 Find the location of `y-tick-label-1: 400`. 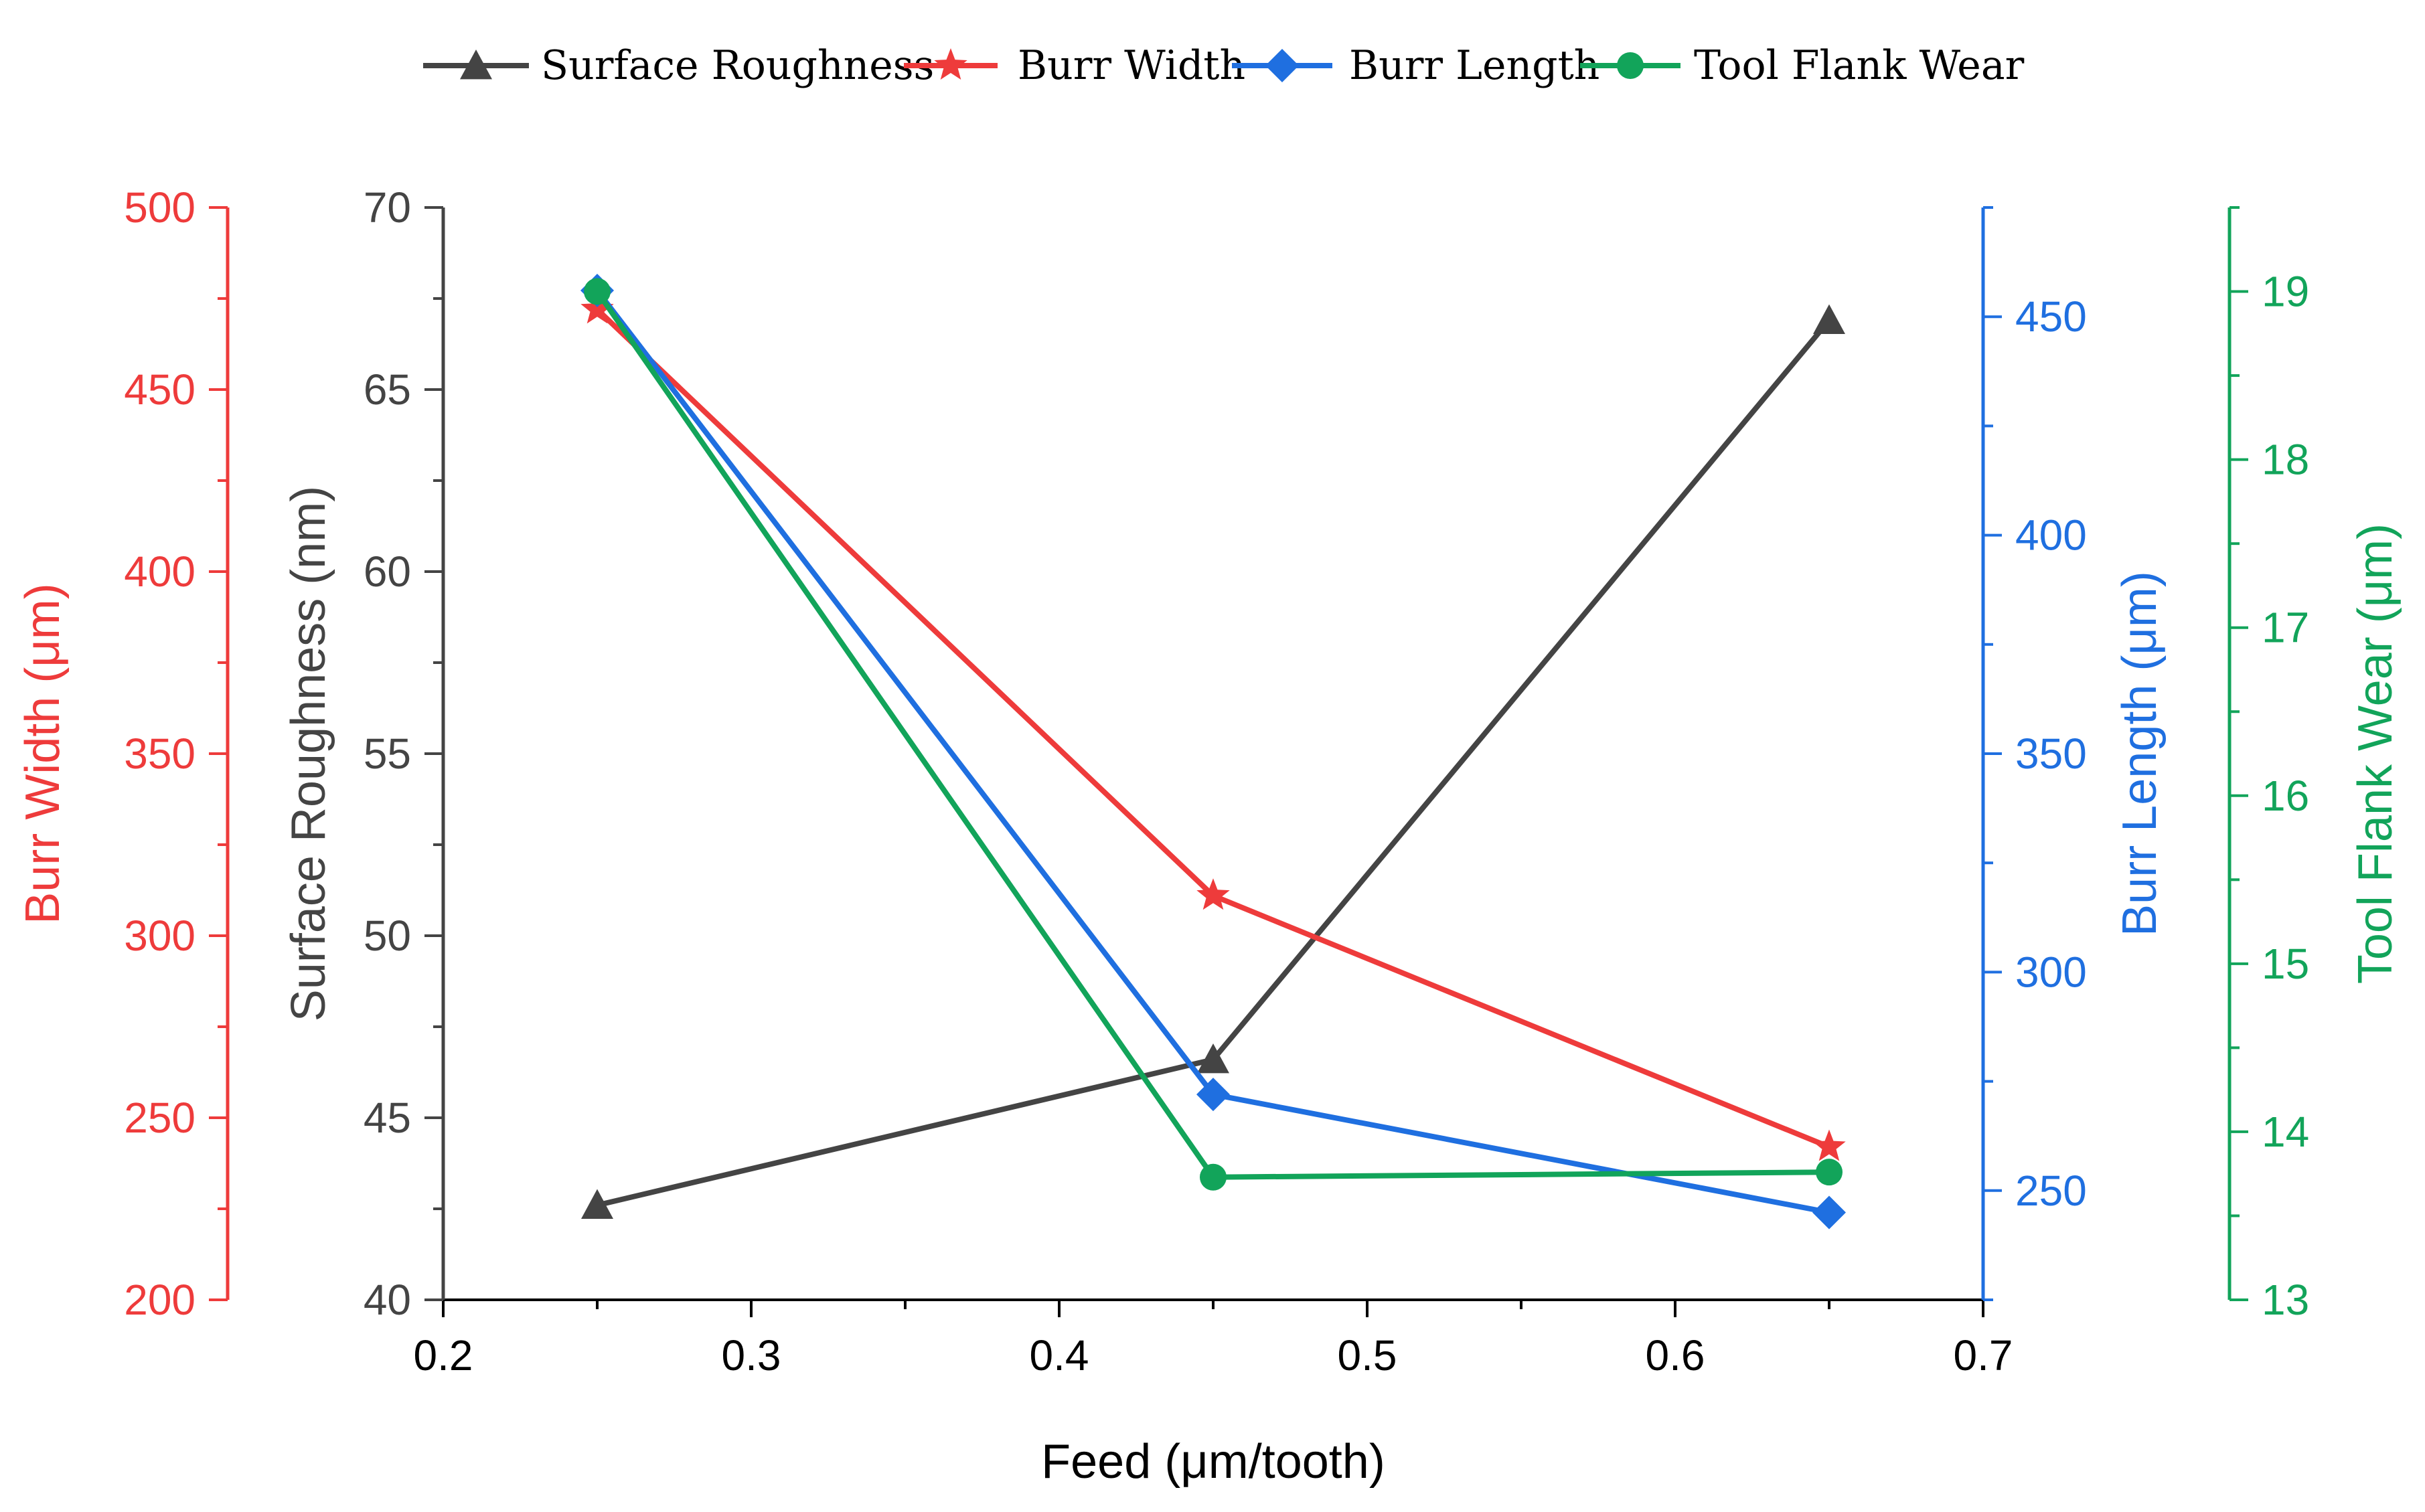

y-tick-label-1: 400 is located at coordinates (159, 572).